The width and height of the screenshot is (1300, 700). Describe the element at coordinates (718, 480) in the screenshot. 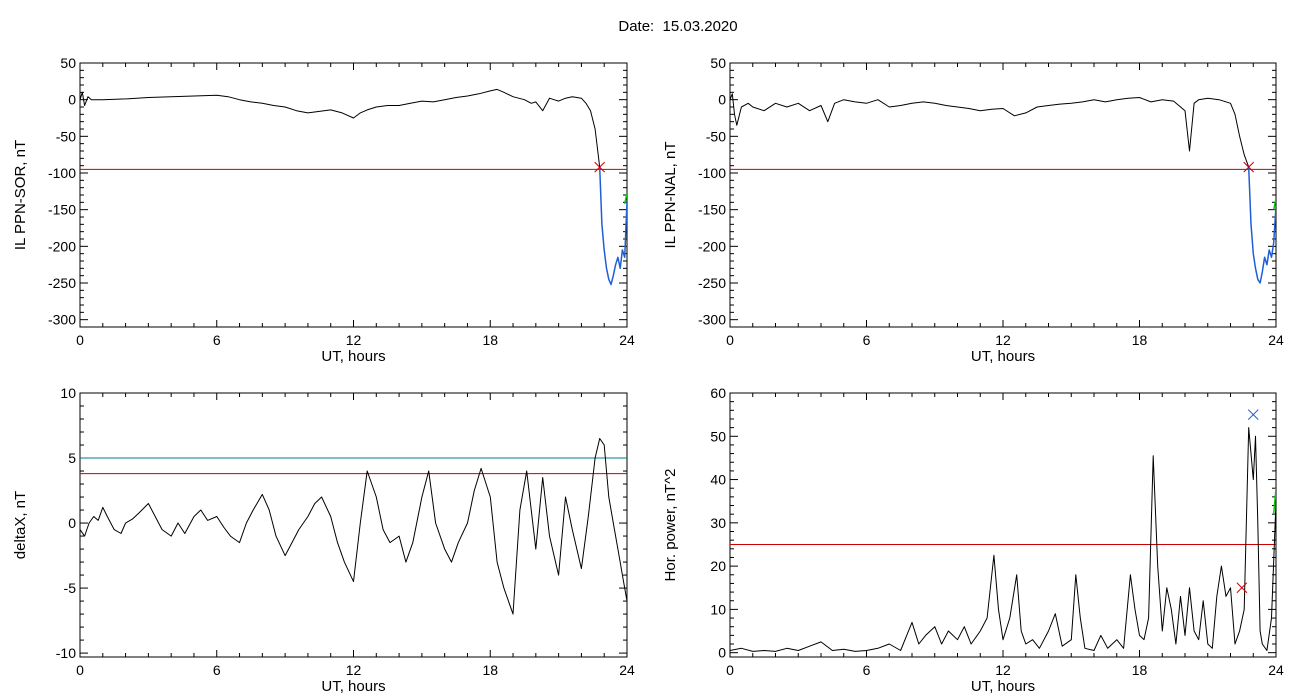

I see `y-tick-label: 40` at that location.